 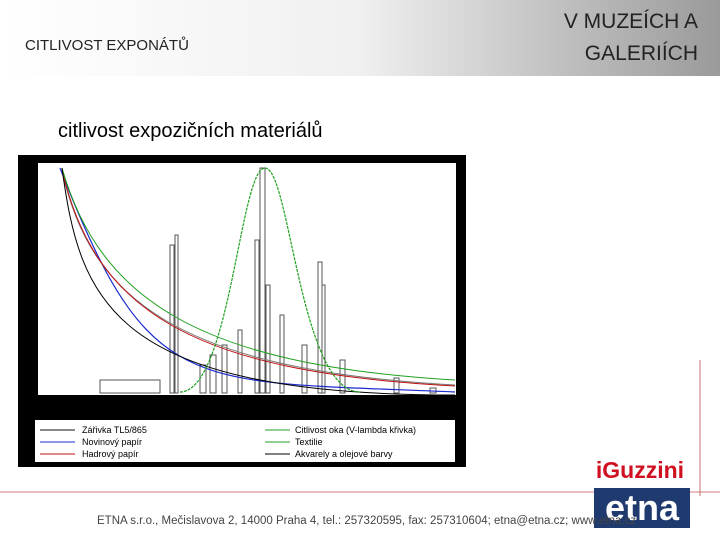 I want to click on header-band, so click(x=360, y=38).